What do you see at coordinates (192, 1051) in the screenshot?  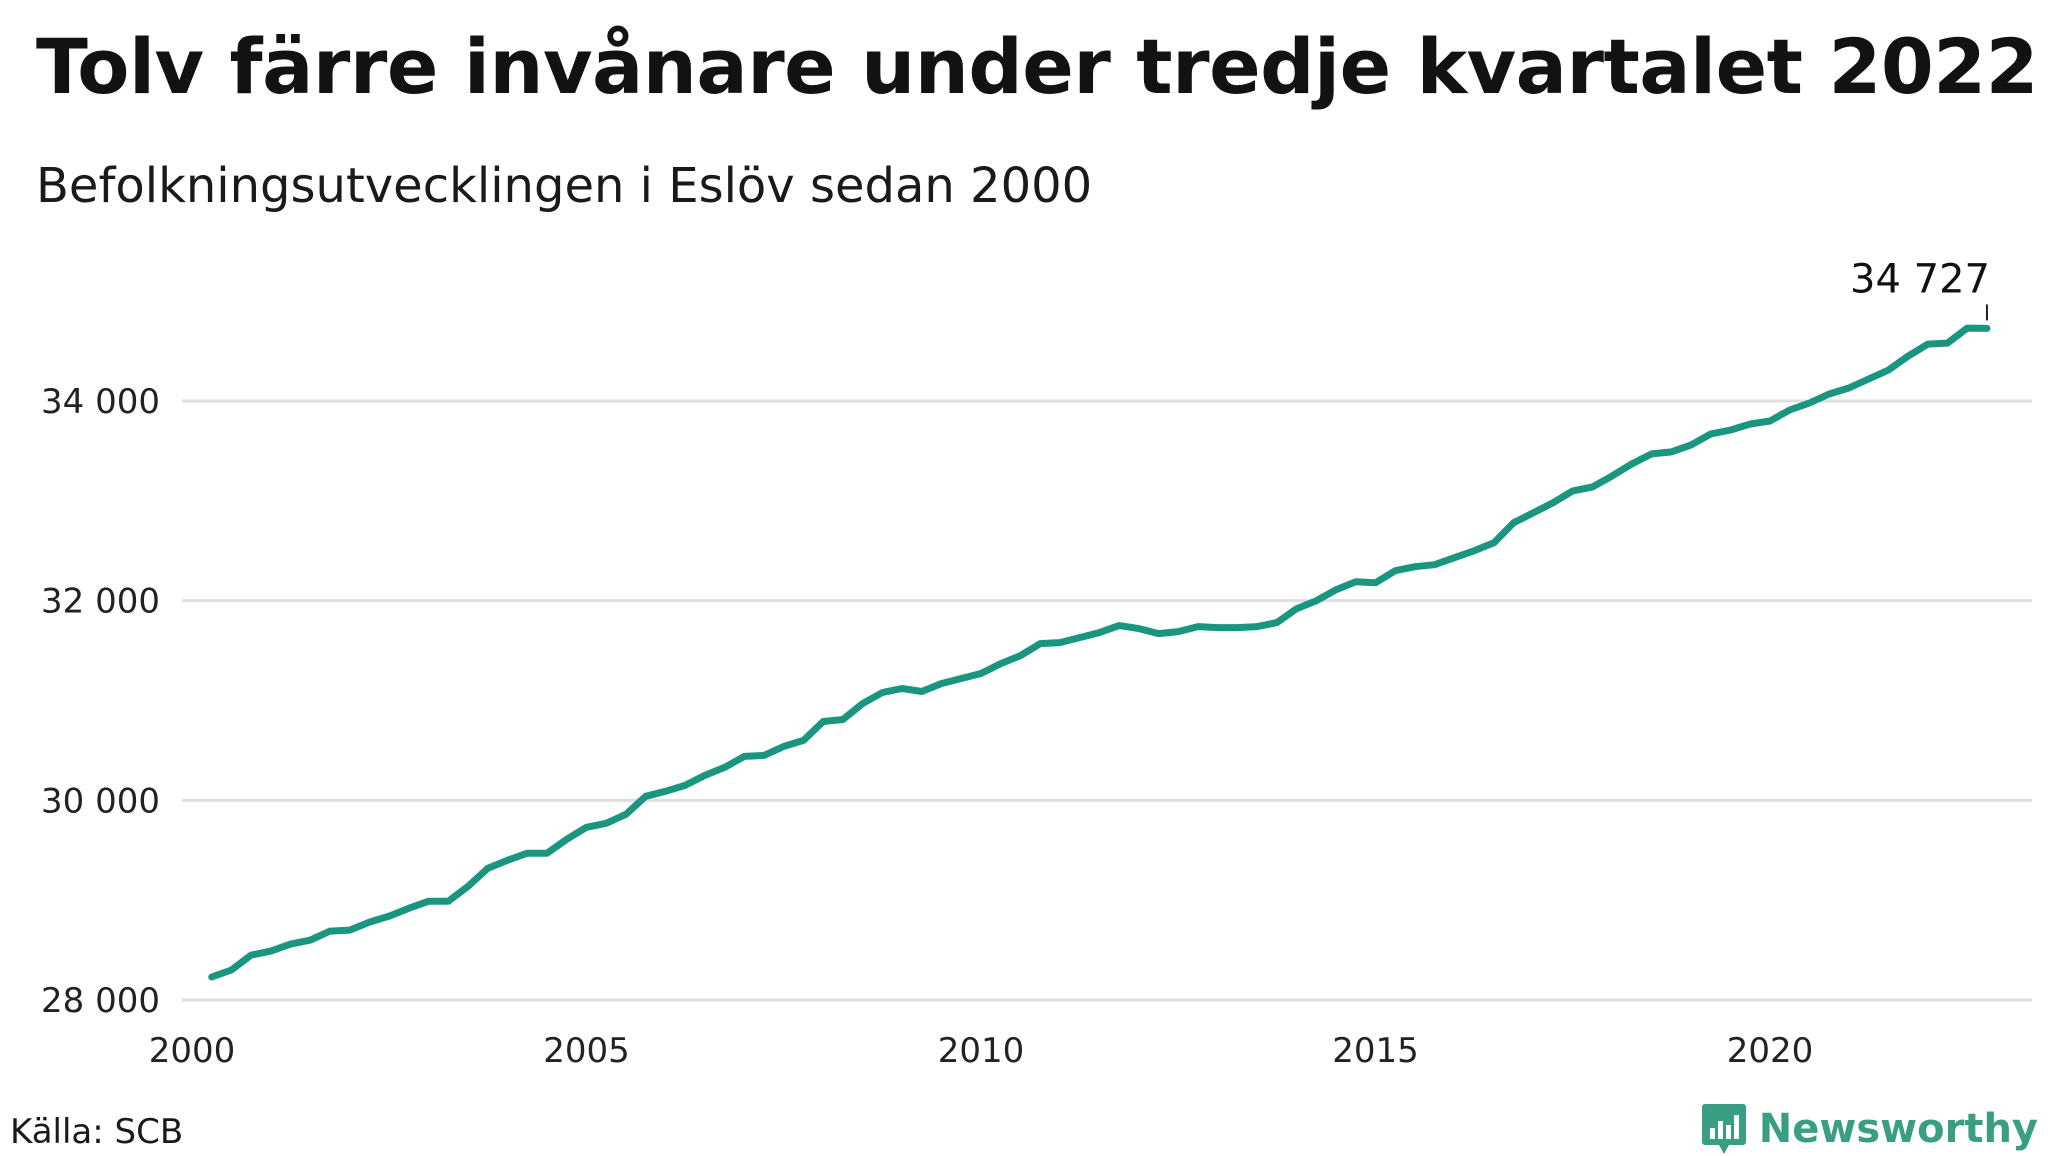 I see `x-tick-label: 2000` at bounding box center [192, 1051].